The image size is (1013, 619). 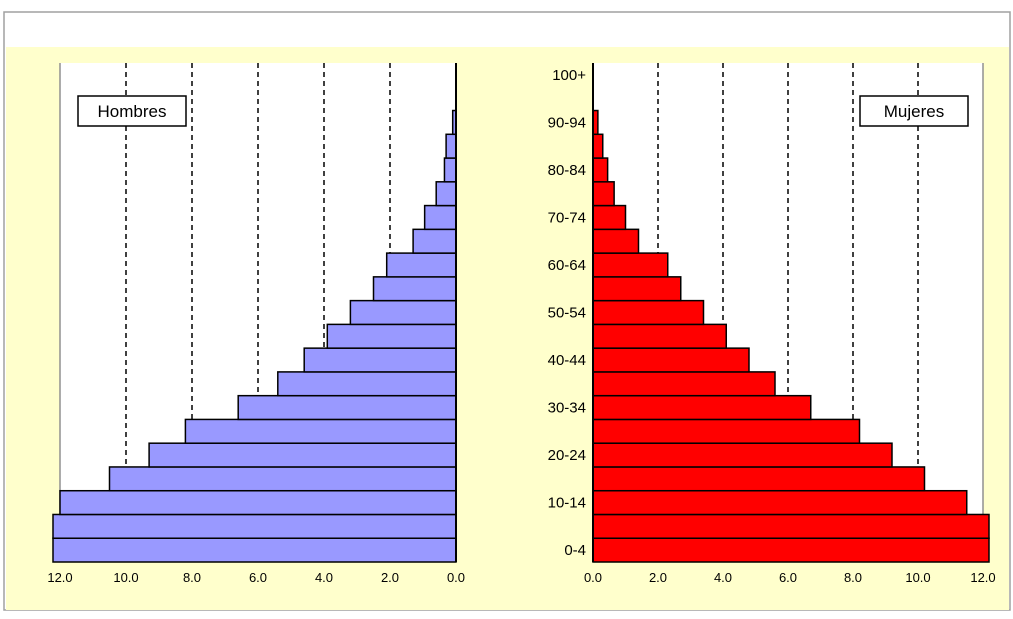 I want to click on female-y-tick-label: 10-14, so click(x=567, y=503).